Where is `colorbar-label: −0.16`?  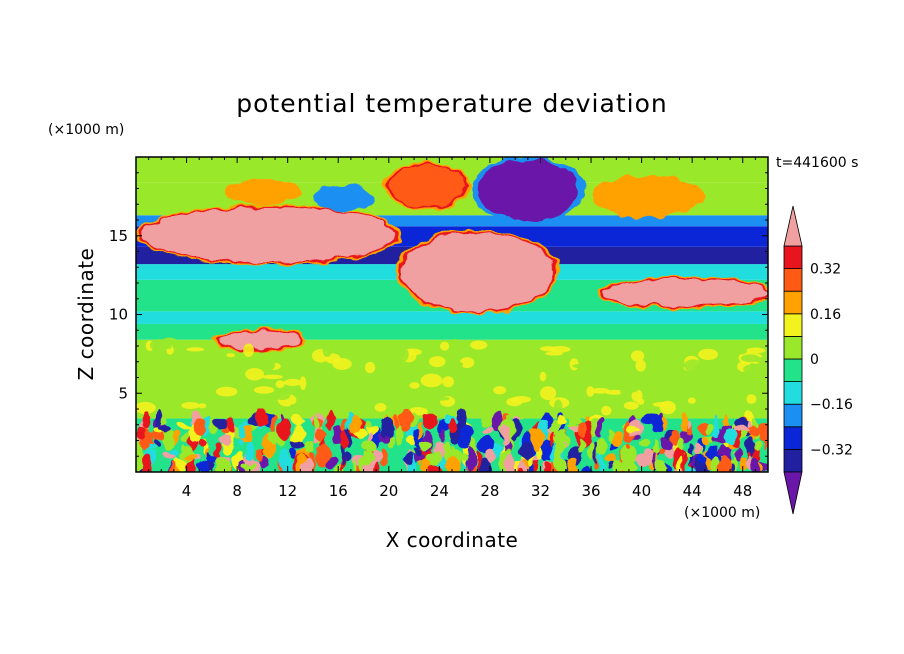 colorbar-label: −0.16 is located at coordinates (831, 405).